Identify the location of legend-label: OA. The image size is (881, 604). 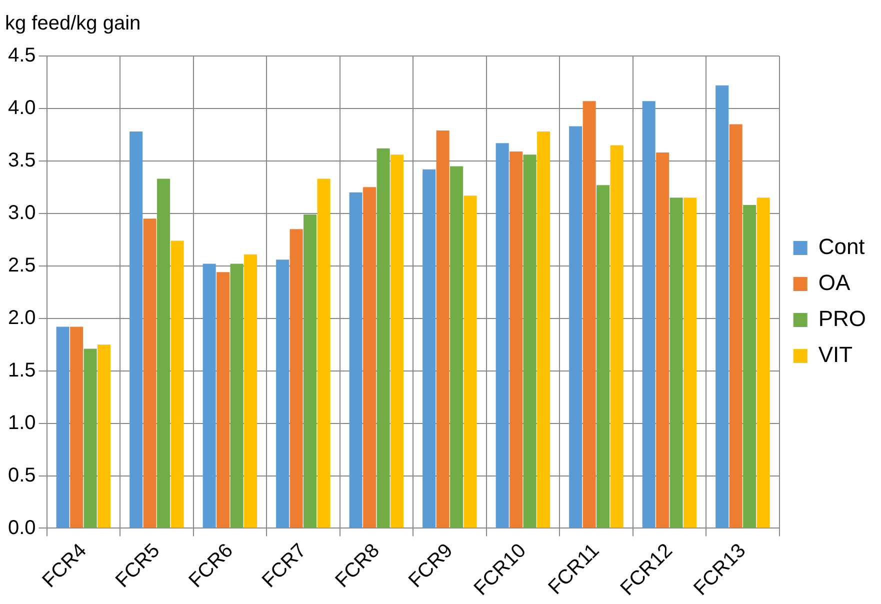
(834, 283).